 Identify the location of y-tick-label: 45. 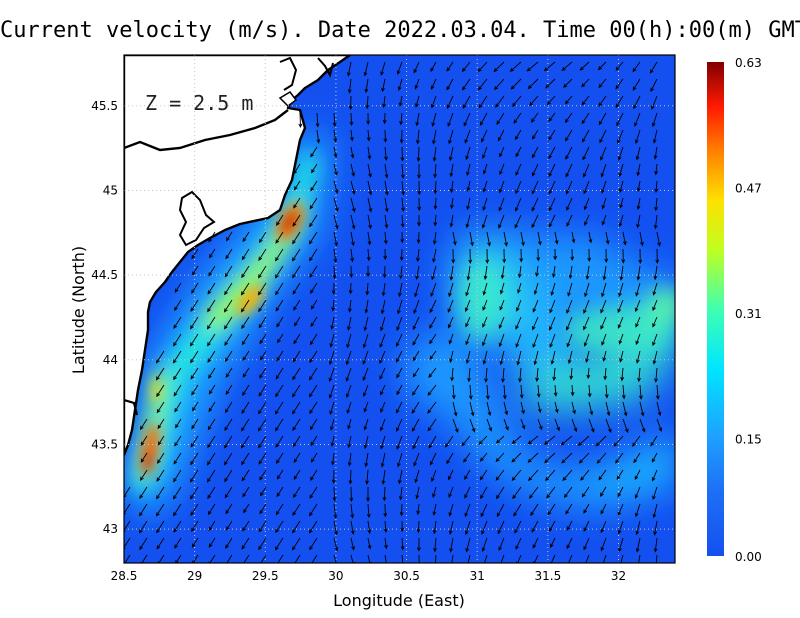
(110, 190).